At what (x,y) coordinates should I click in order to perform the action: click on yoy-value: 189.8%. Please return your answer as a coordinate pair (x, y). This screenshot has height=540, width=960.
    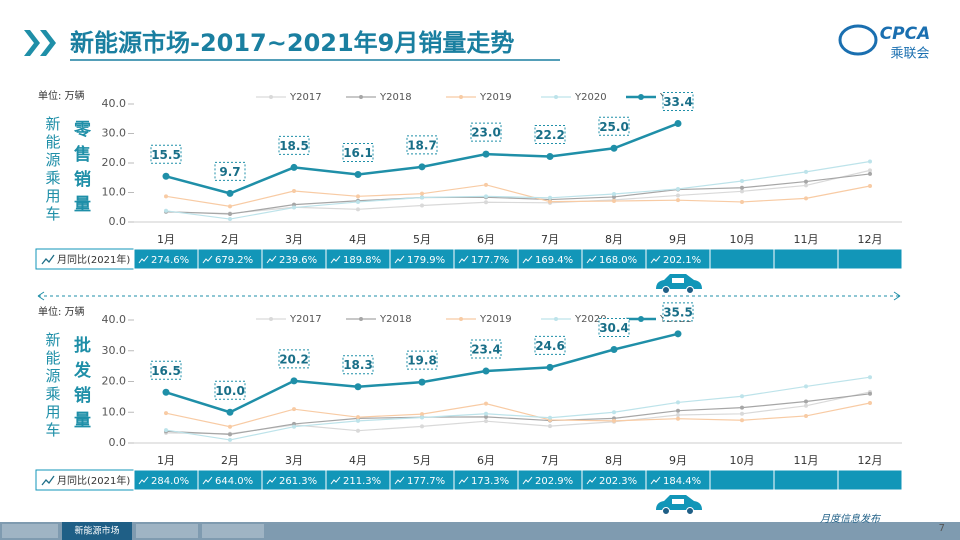
    Looking at the image, I should click on (362, 260).